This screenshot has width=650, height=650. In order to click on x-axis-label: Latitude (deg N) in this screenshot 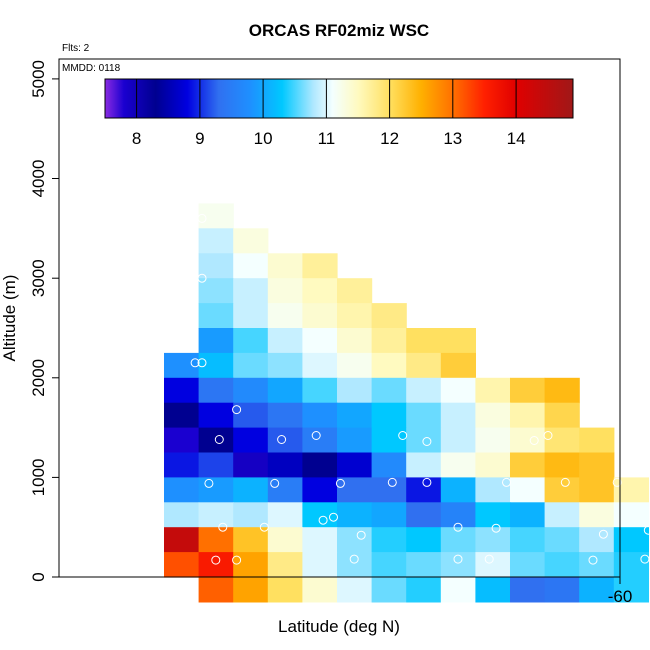, I will do `click(339, 626)`.